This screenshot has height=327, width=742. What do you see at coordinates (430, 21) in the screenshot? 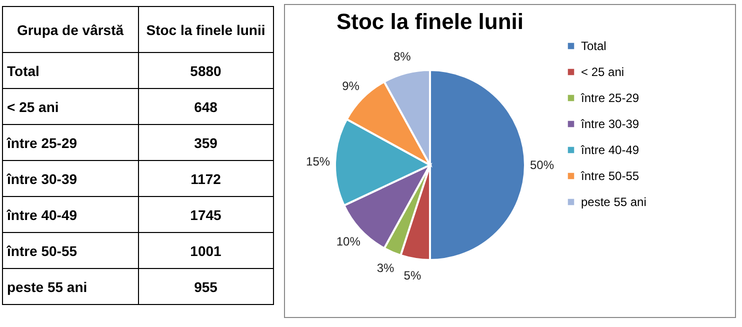
I see `chart-title: Stoc la finele lunii` at bounding box center [430, 21].